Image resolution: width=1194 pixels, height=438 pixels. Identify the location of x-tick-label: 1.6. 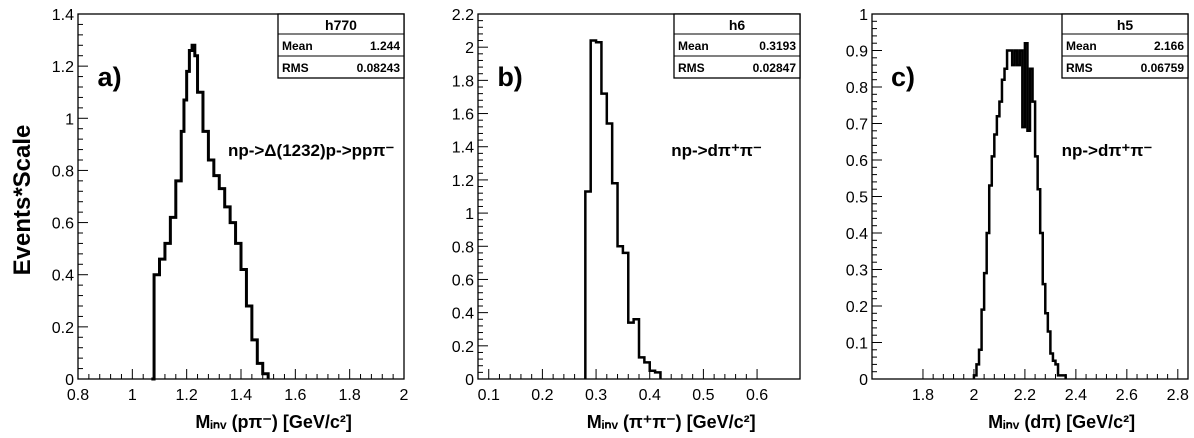
(295, 395).